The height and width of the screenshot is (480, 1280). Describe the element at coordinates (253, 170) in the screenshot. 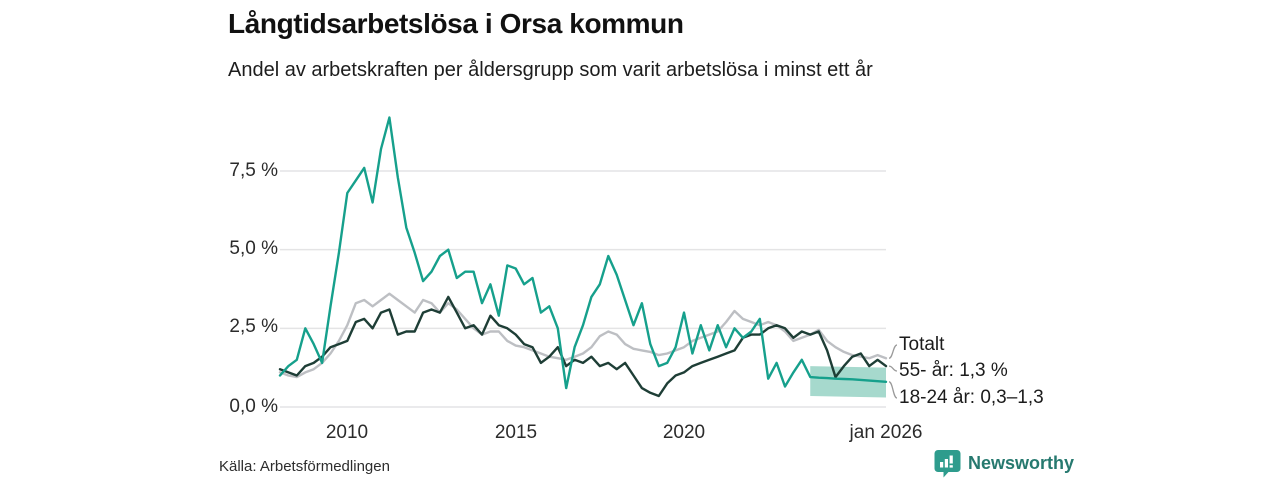

I see `y-tick-label: 7,5 %` at that location.